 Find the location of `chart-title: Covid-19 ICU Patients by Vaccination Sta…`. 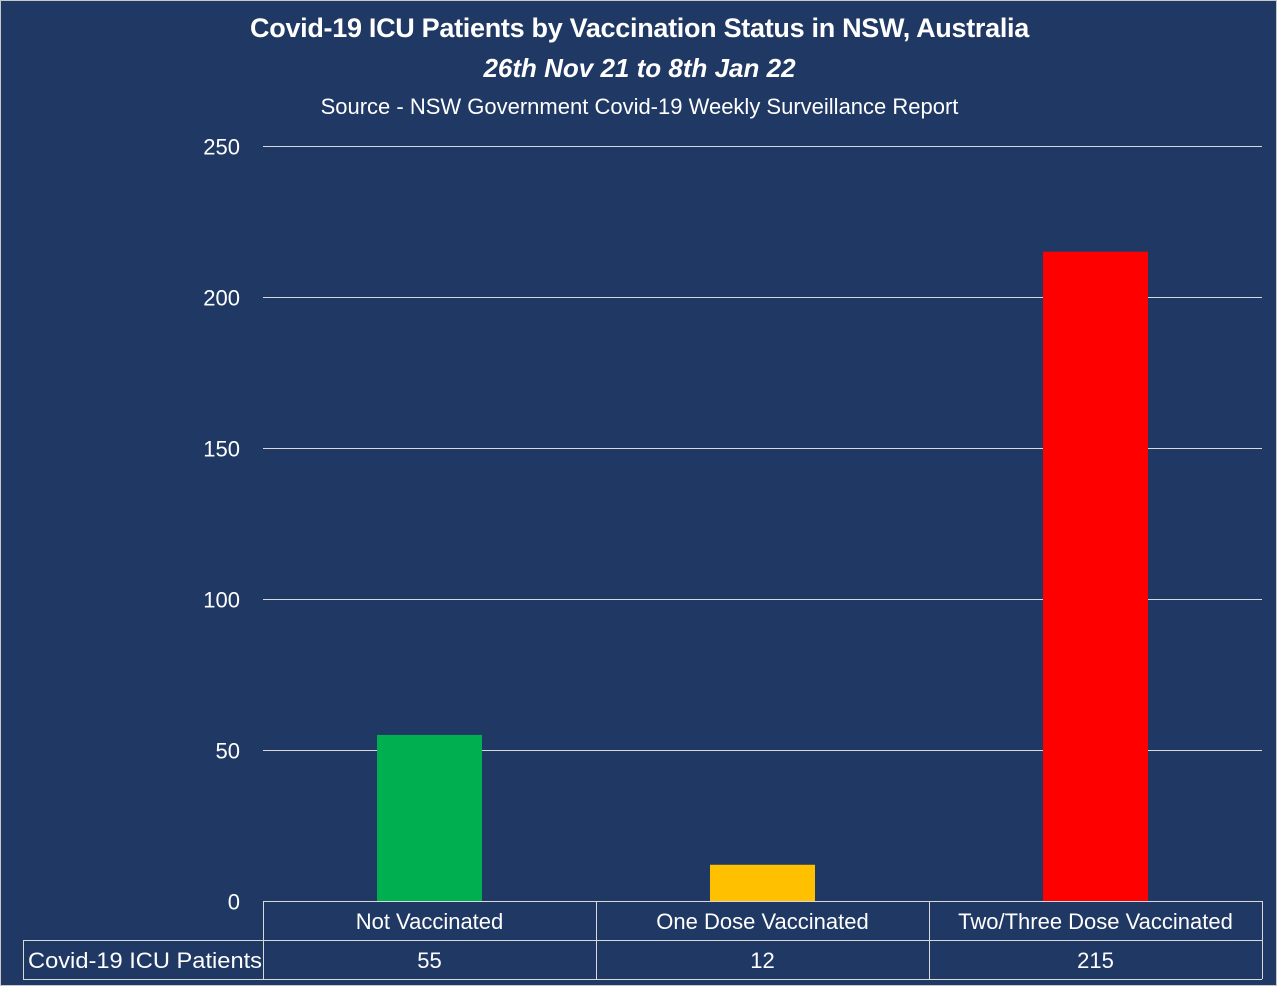

chart-title: Covid-19 ICU Patients by Vaccination Sta… is located at coordinates (639, 28).